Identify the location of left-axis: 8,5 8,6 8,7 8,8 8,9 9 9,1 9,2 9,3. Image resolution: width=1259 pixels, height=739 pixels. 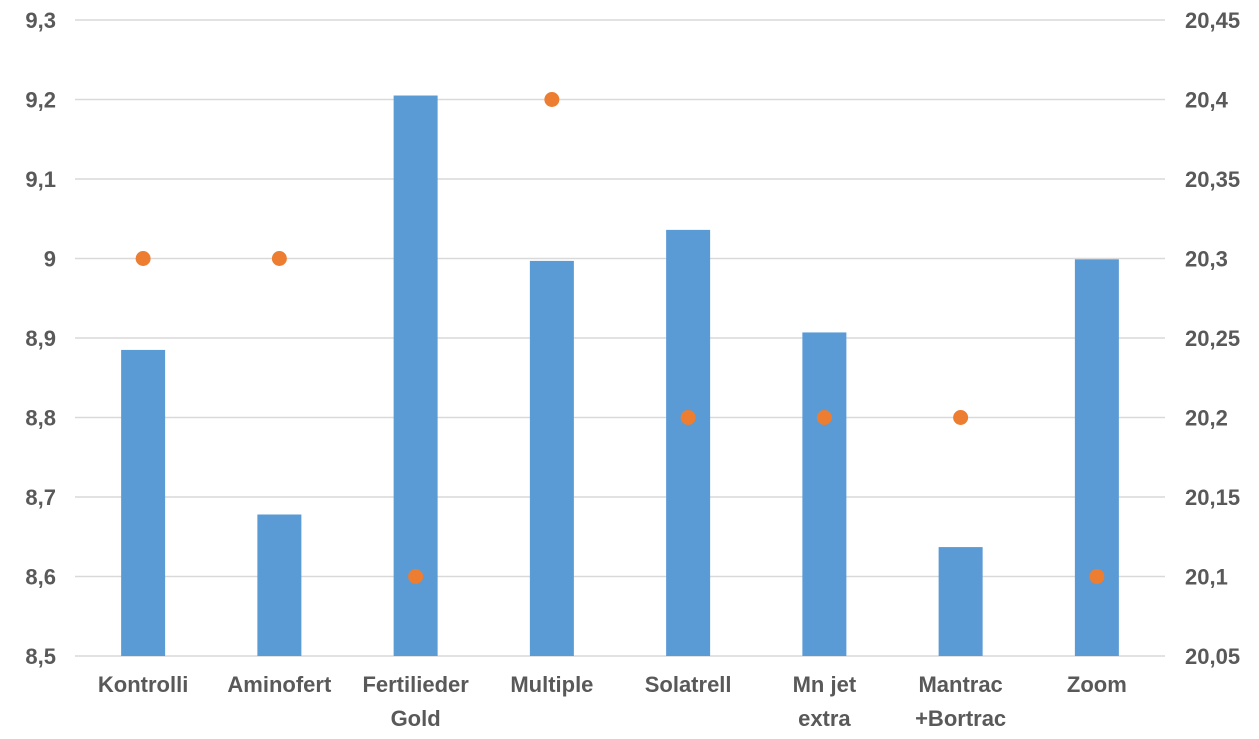
(40, 338).